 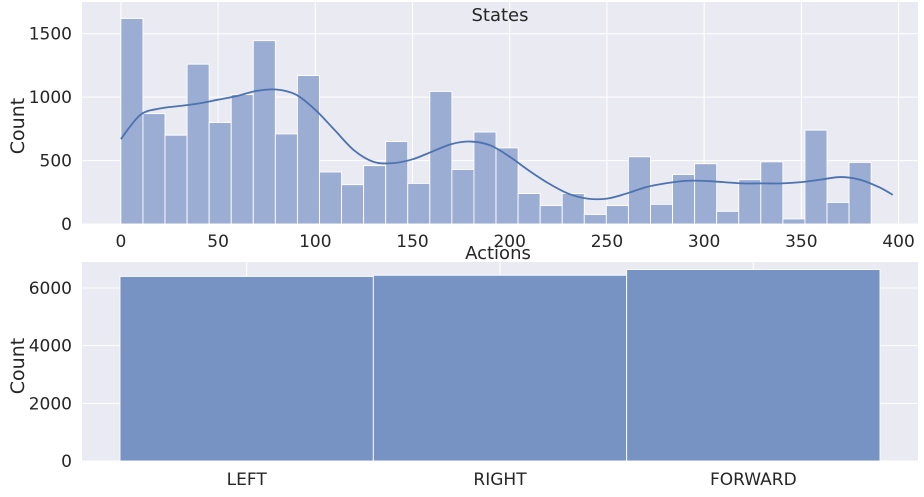 I want to click on actions-y-axis-label: Count, so click(x=18, y=366).